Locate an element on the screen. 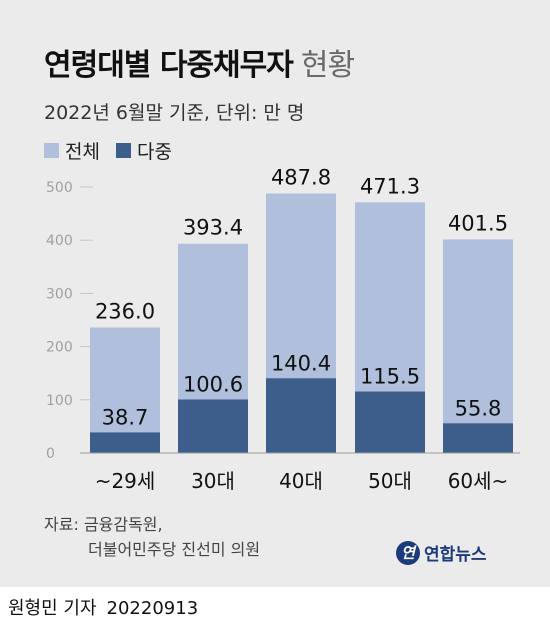  legend-item-total: 전체 is located at coordinates (72, 150).